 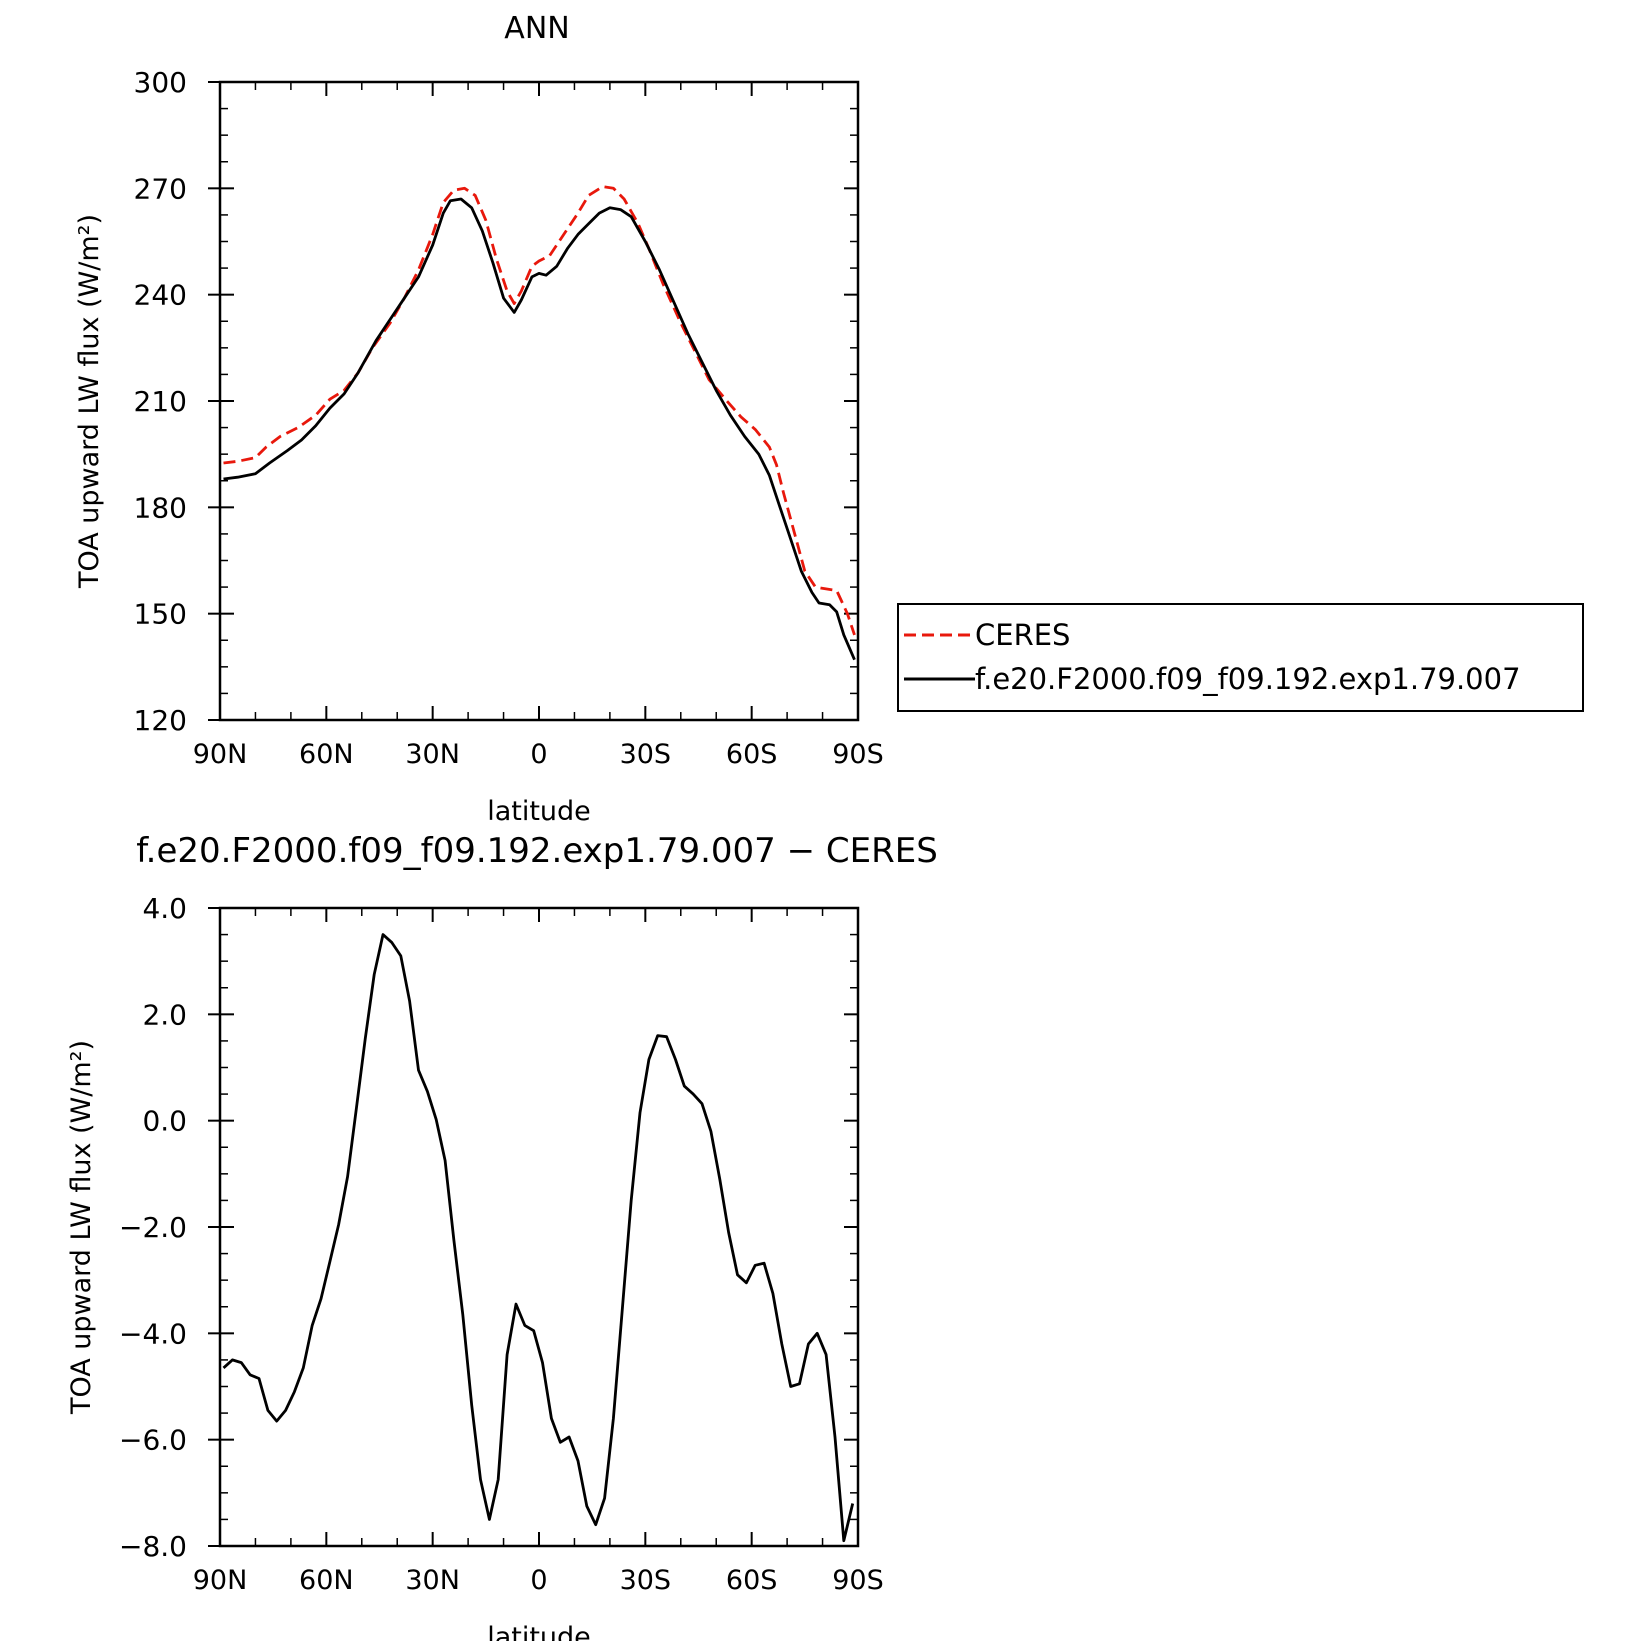 What do you see at coordinates (539, 811) in the screenshot?
I see `top-x-axis-label: latitude` at bounding box center [539, 811].